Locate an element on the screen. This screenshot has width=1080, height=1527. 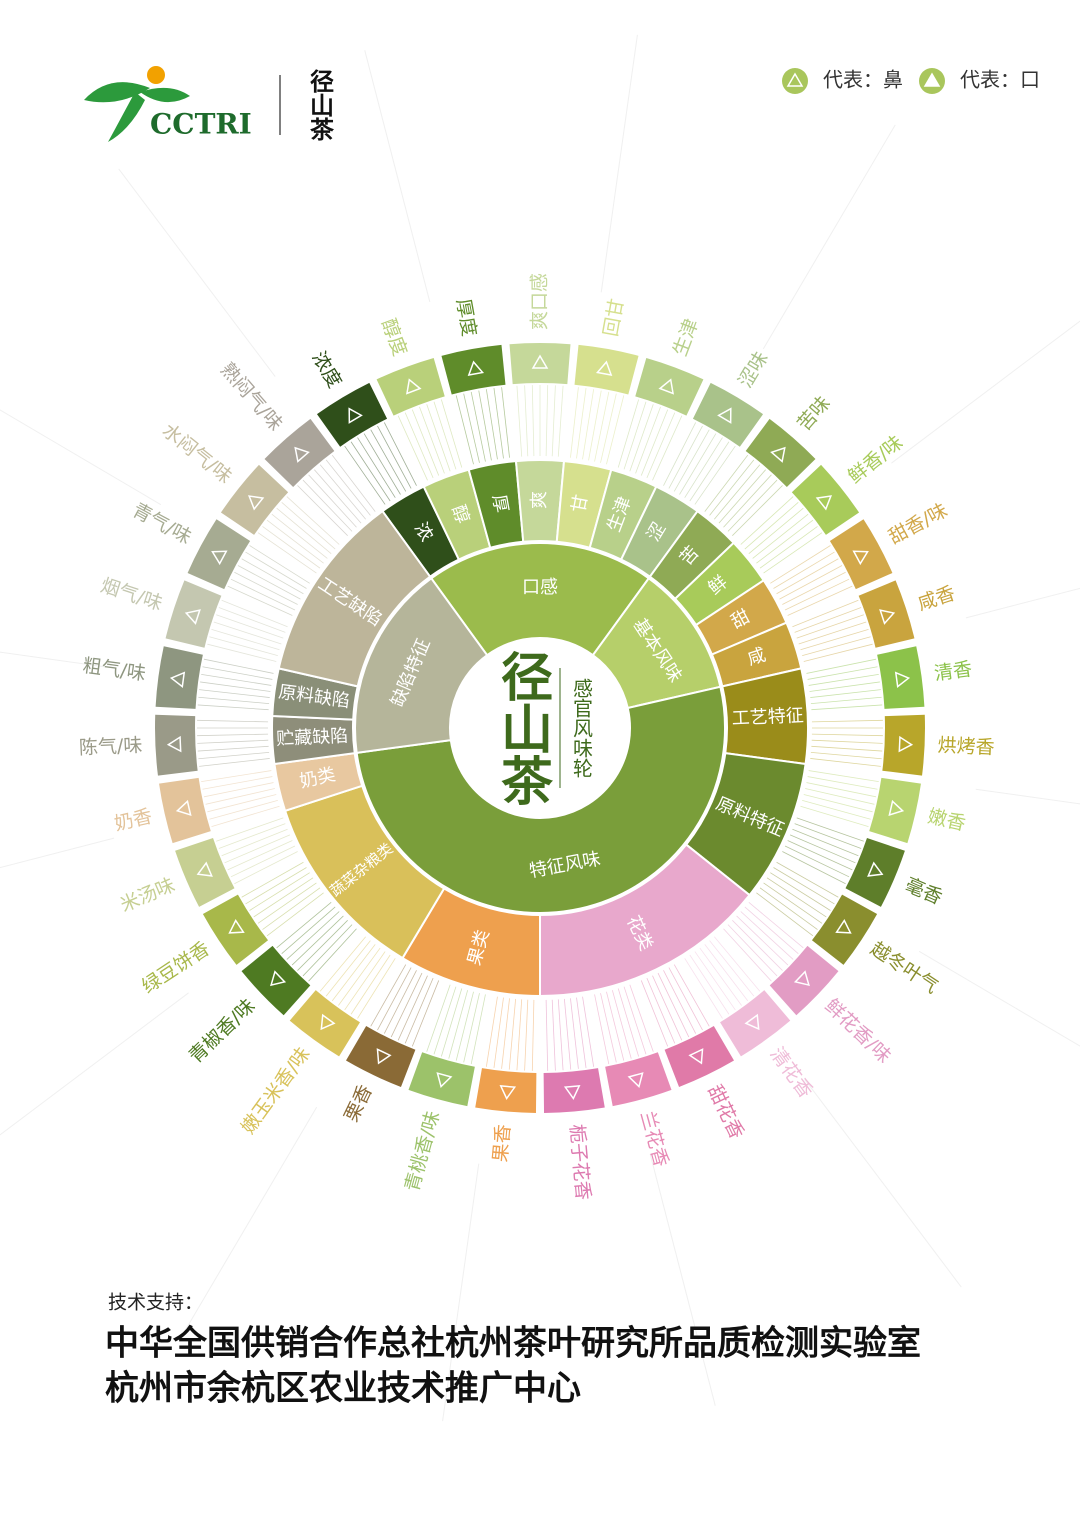
outer-label: 粗气/味 is located at coordinates (114, 670).